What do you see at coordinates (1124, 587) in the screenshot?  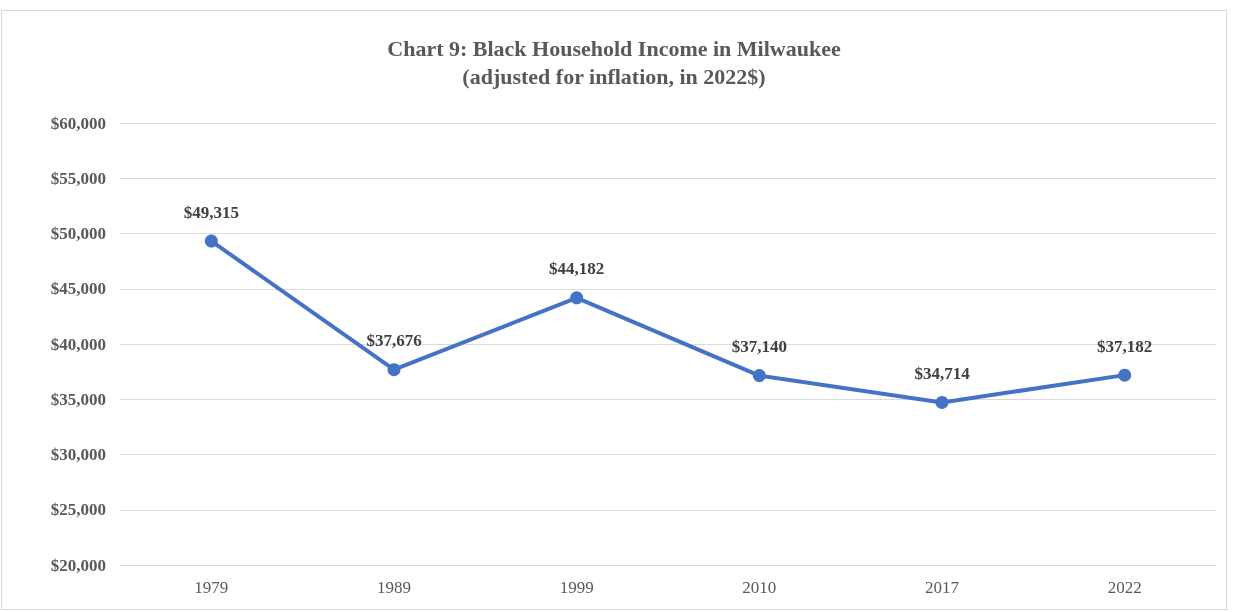 I see `x-tick-label: 2022` at bounding box center [1124, 587].